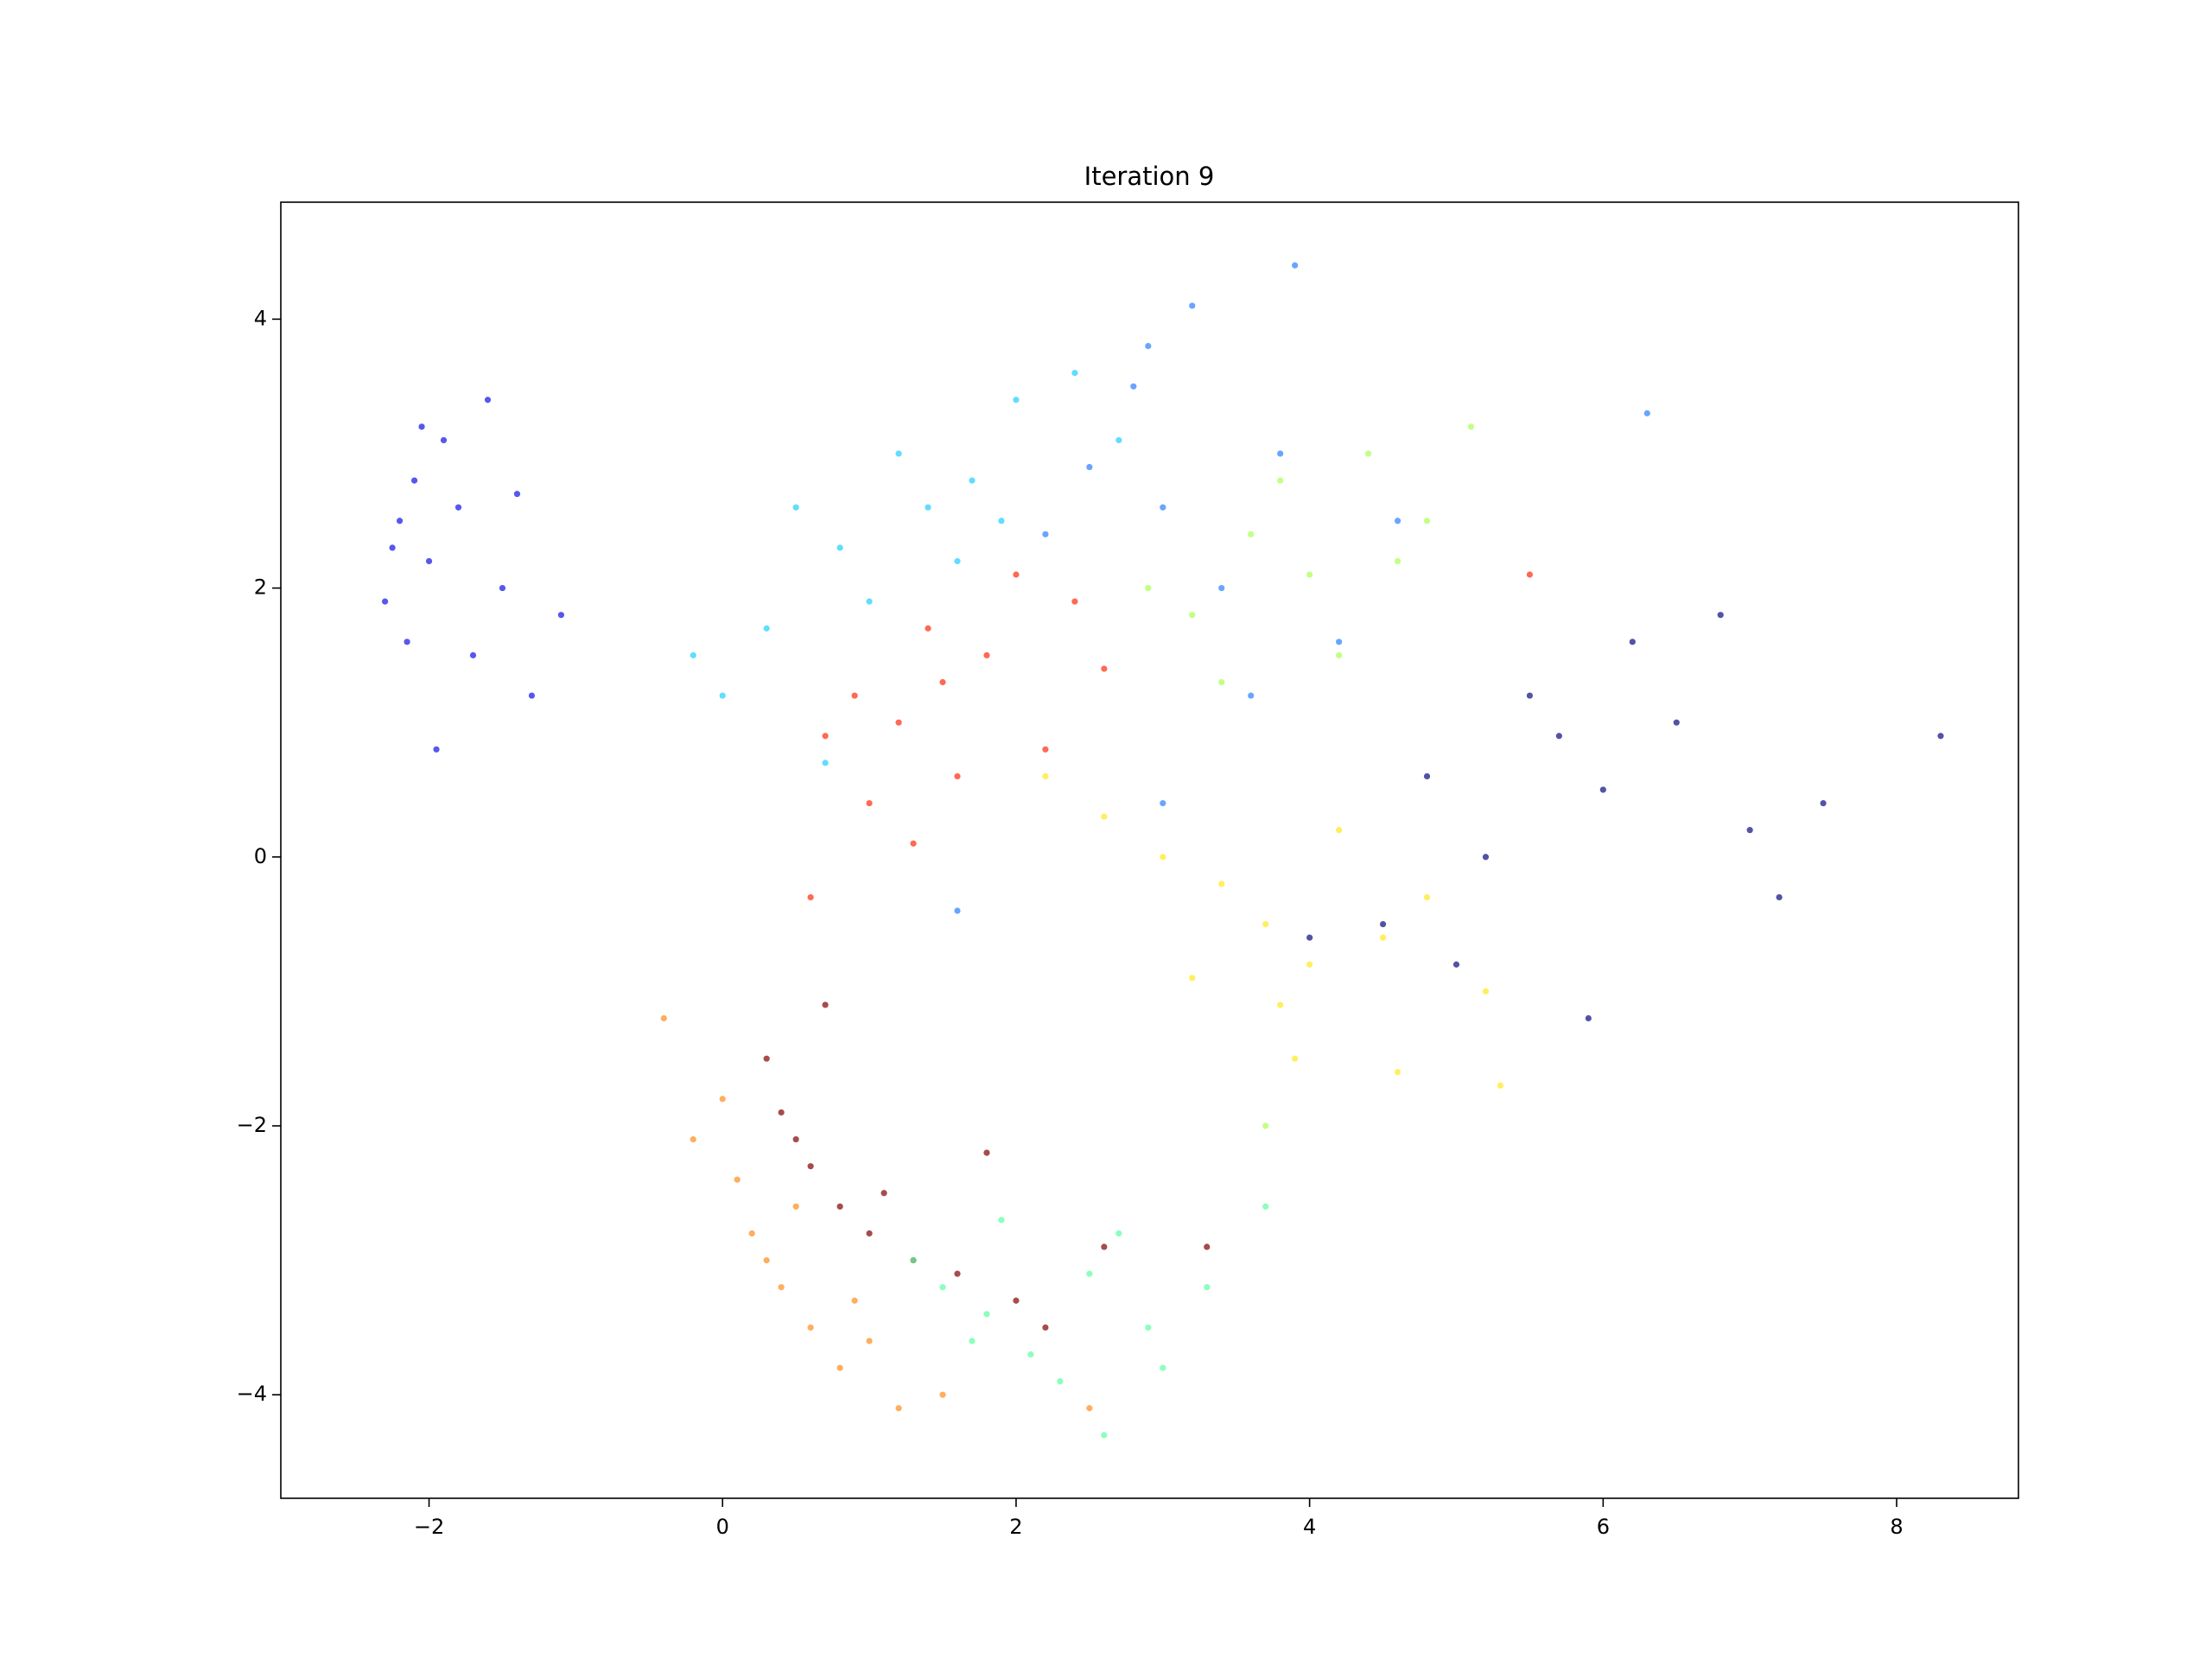  I want to click on y-tick-label: 0, so click(260, 856).